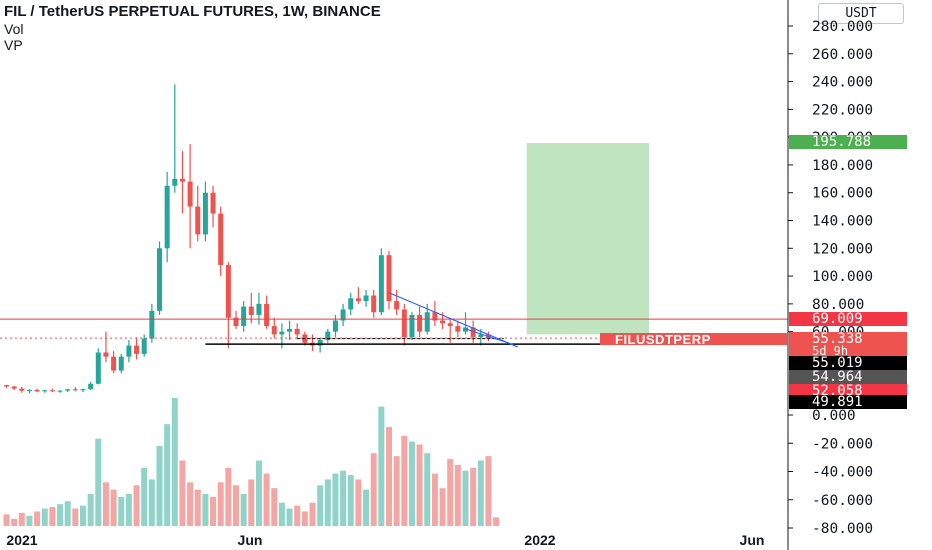 This screenshot has width=932, height=550. What do you see at coordinates (385, 540) in the screenshot?
I see `time-axis: 2021 Jun 2022 Jun` at bounding box center [385, 540].